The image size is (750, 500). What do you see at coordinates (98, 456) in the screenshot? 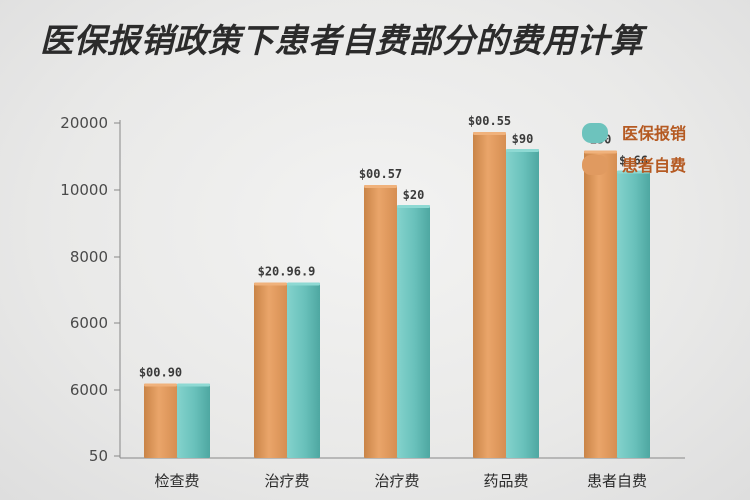
I see `y-tick-label: 50` at bounding box center [98, 456].